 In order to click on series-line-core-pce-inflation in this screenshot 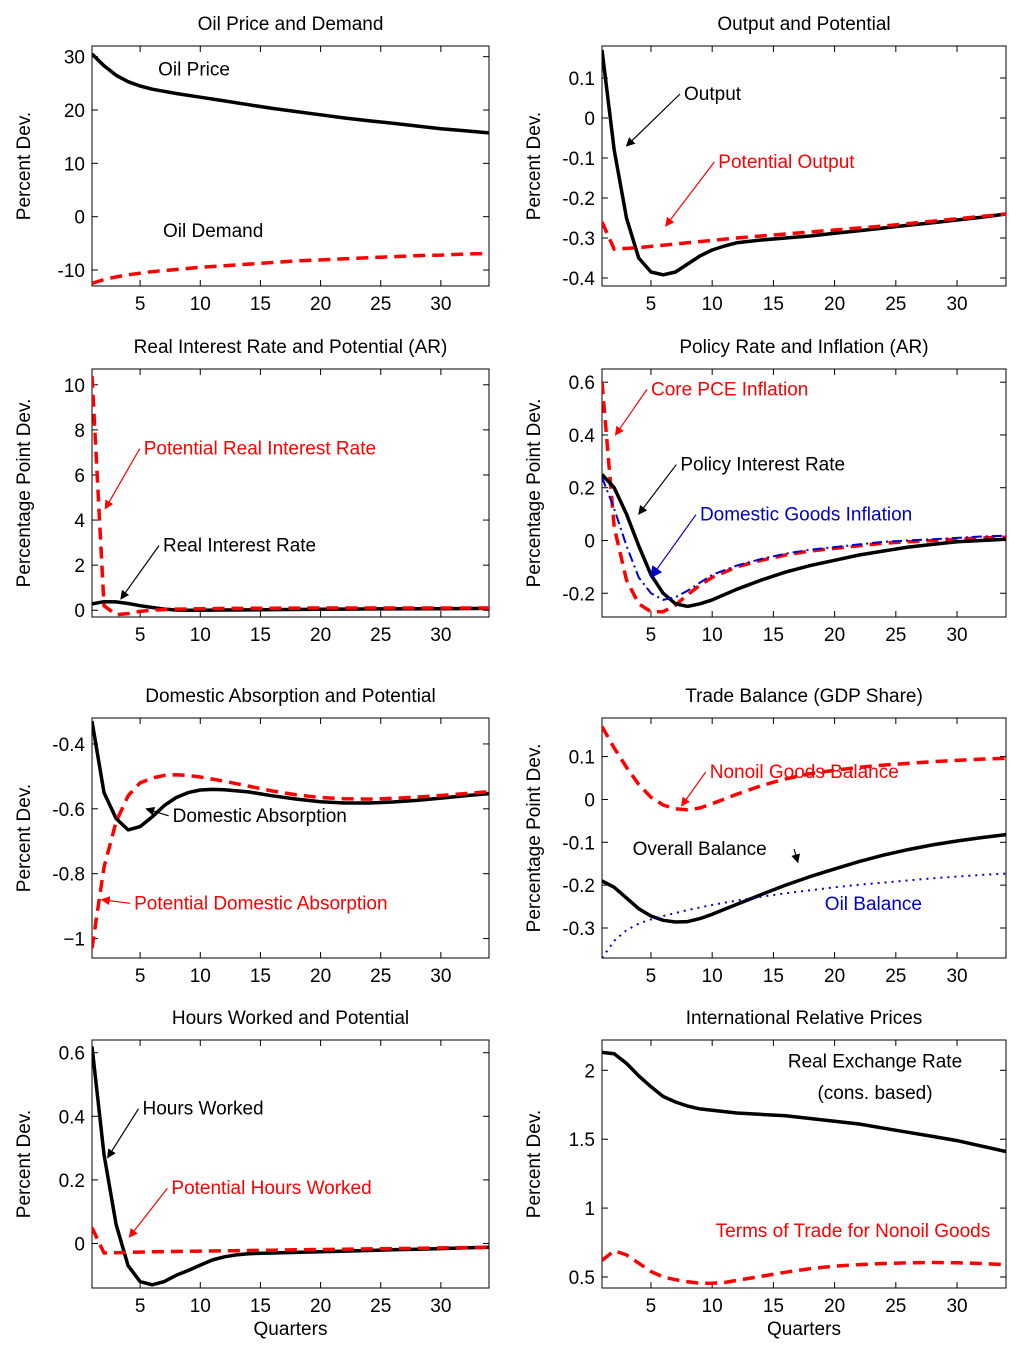, I will do `click(804, 498)`.